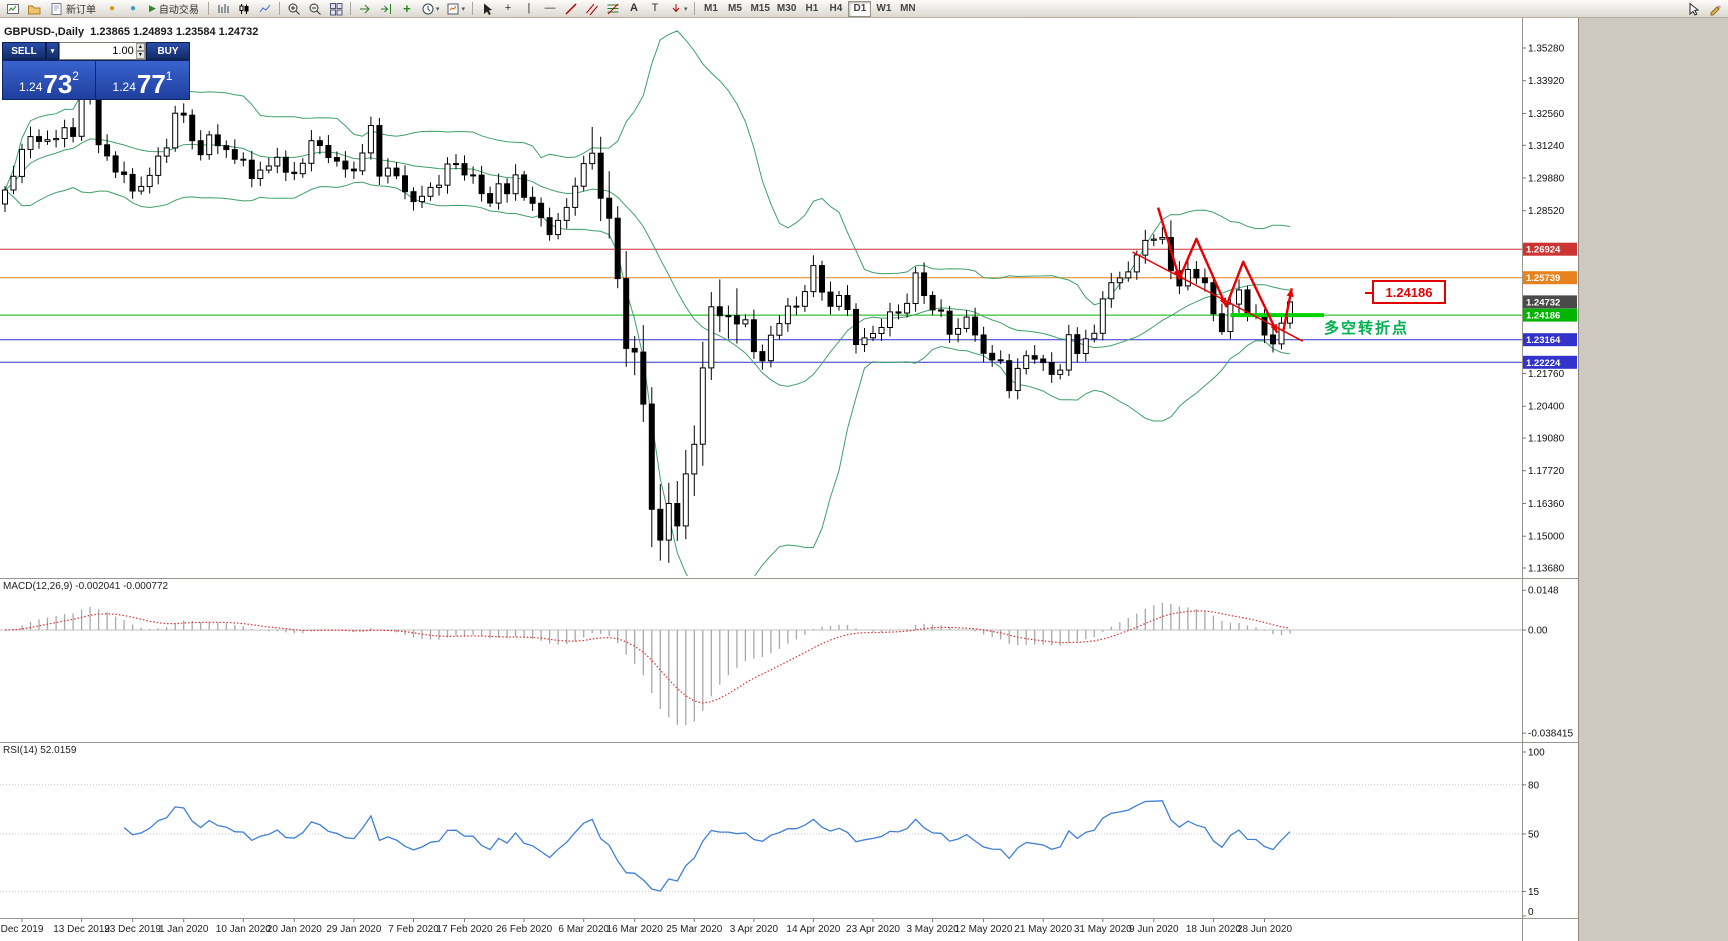  Describe the element at coordinates (140, 55) in the screenshot. I see `volume-down-button: ▾` at that location.